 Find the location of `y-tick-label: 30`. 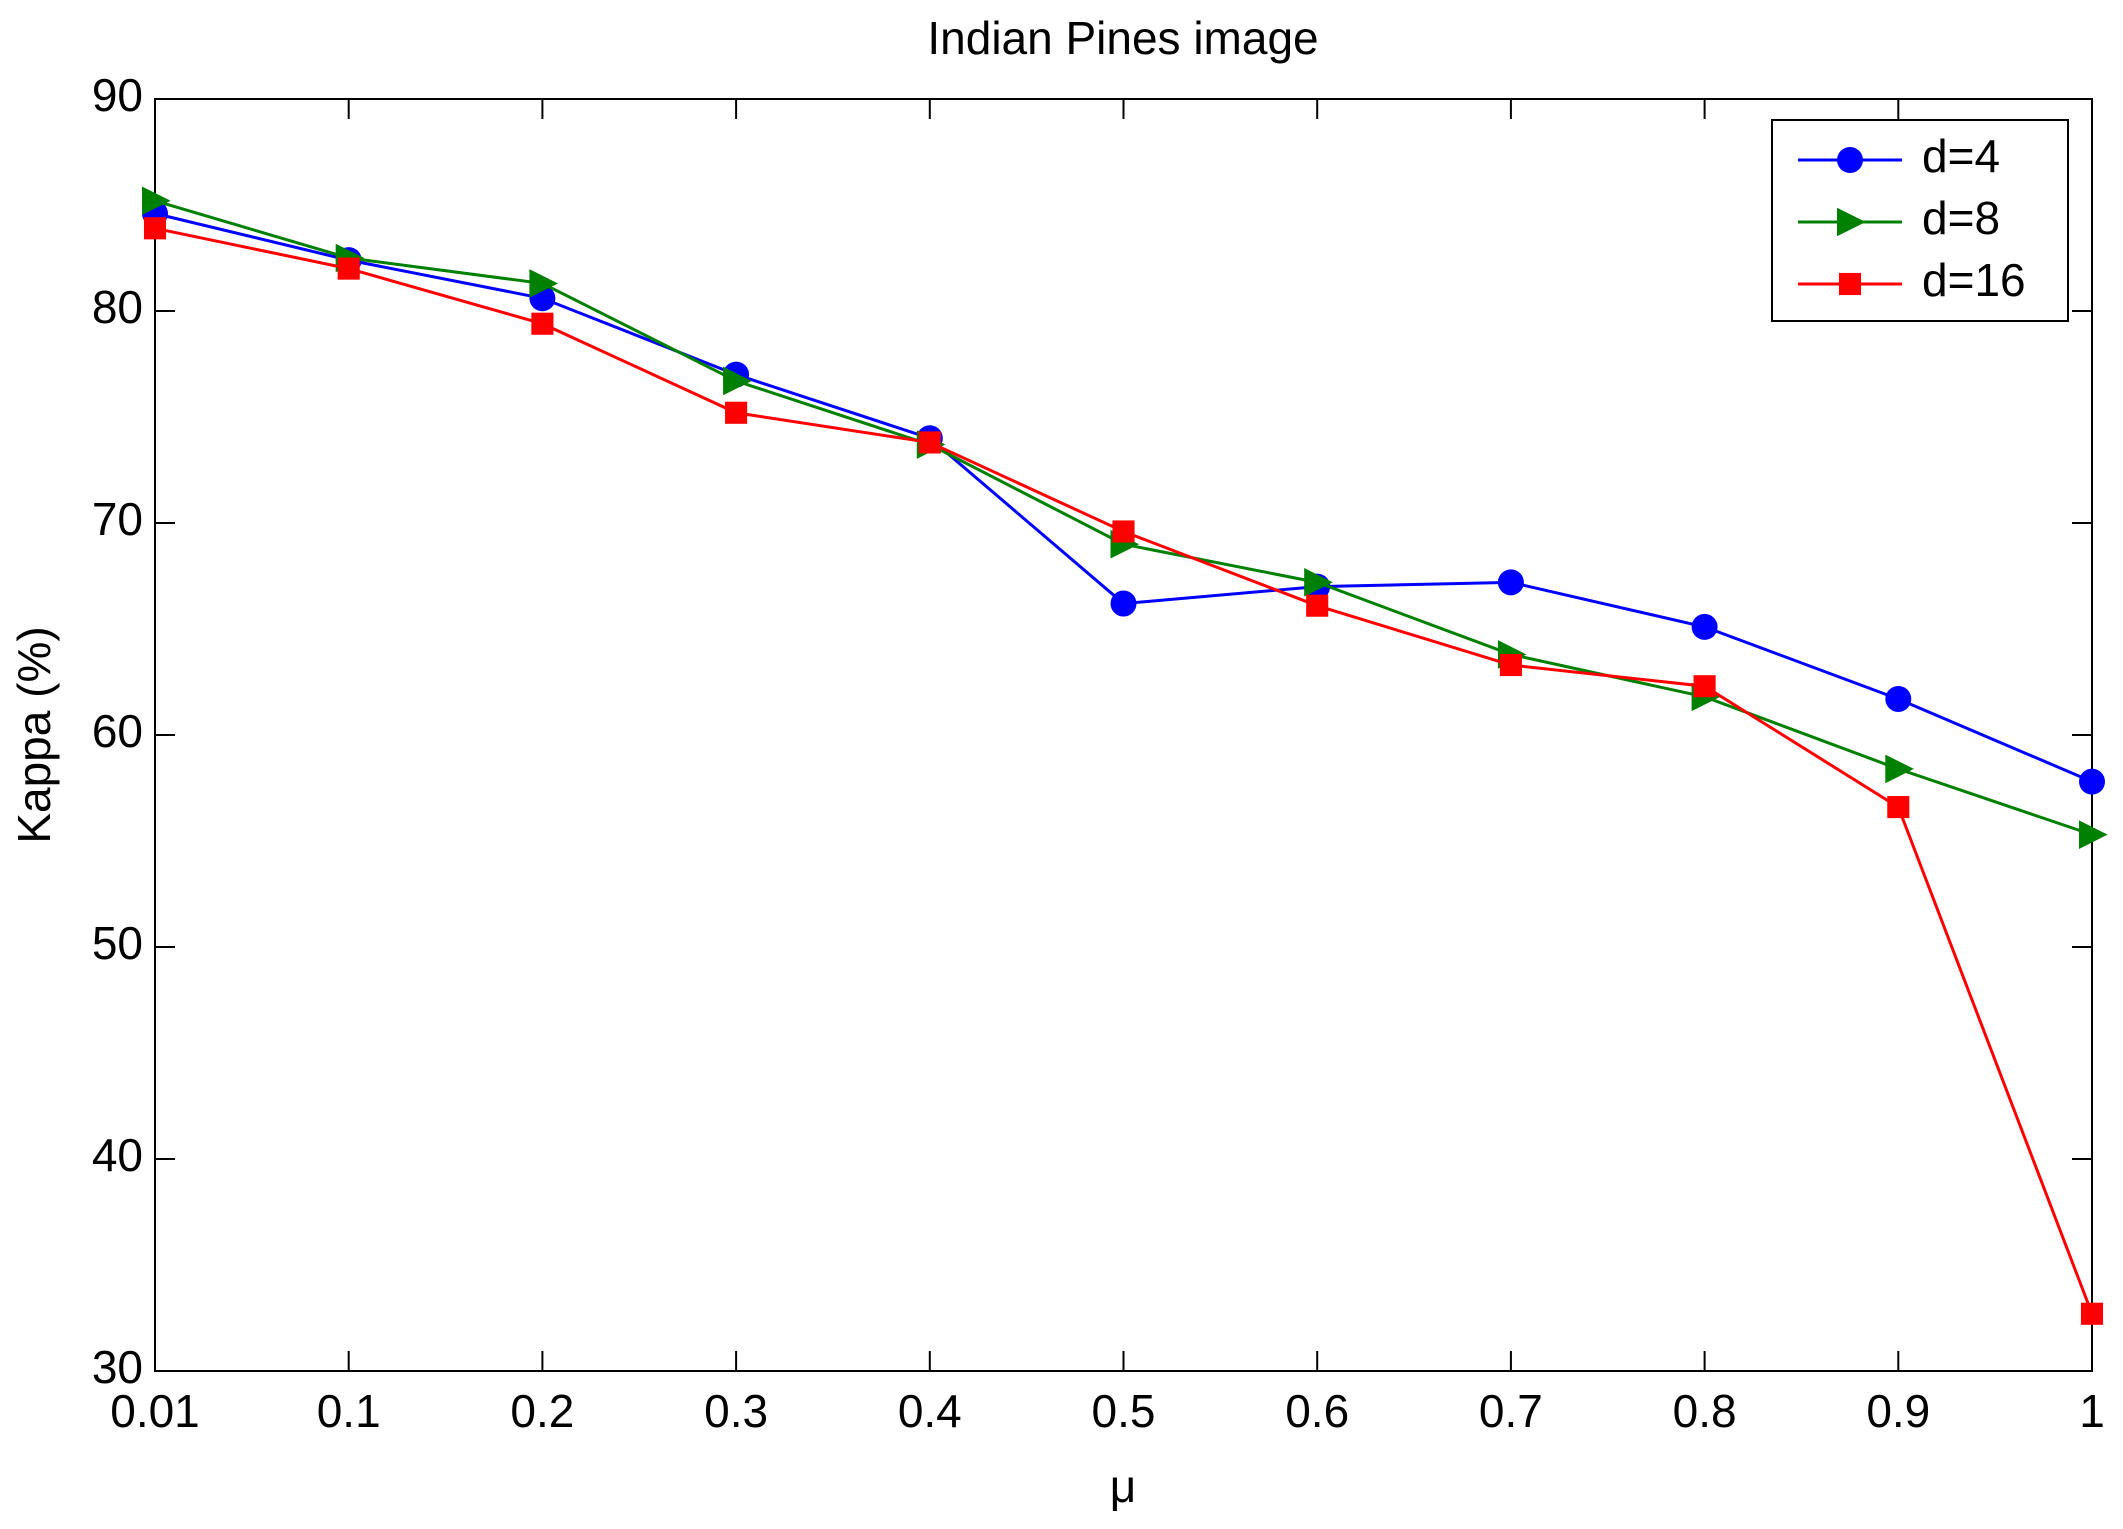

y-tick-label: 30 is located at coordinates (117, 1367).